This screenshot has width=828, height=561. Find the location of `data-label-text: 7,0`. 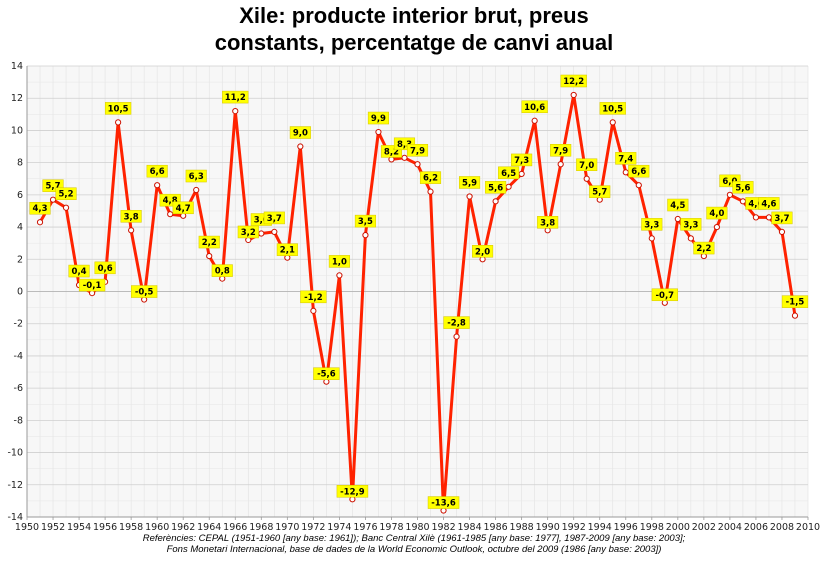

data-label-text: 7,0 is located at coordinates (586, 166).